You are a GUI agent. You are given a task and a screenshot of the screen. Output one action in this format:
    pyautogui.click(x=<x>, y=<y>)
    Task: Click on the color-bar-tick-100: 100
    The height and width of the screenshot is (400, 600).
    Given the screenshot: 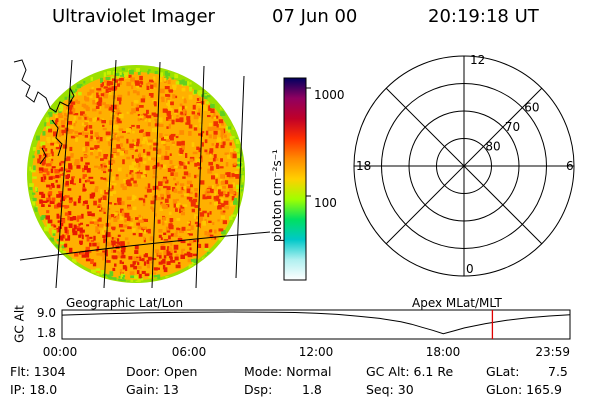 What is the action you would take?
    pyautogui.click(x=325, y=203)
    